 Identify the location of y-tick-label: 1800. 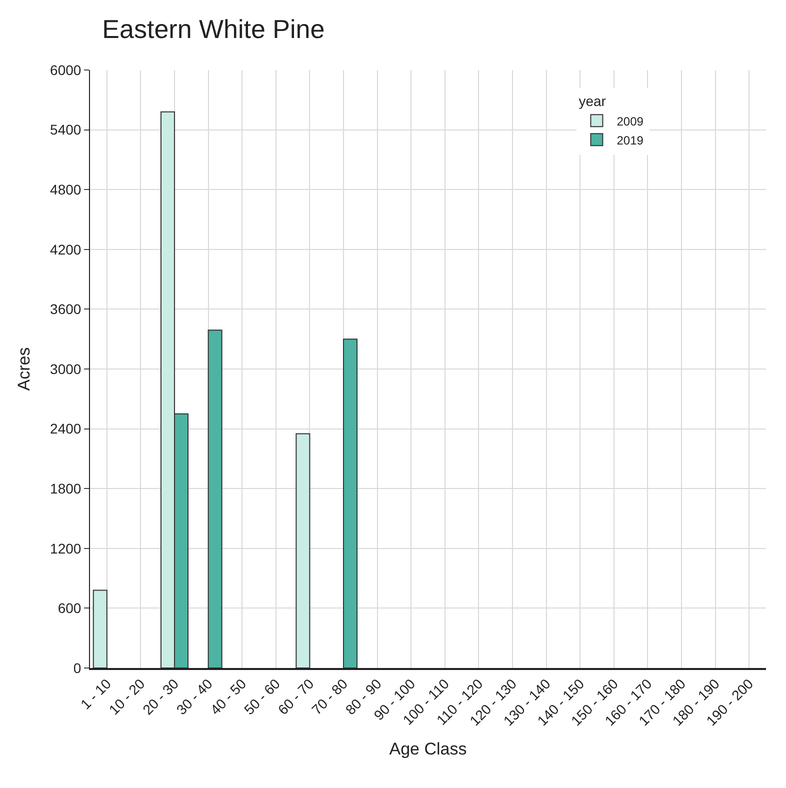
(66, 488).